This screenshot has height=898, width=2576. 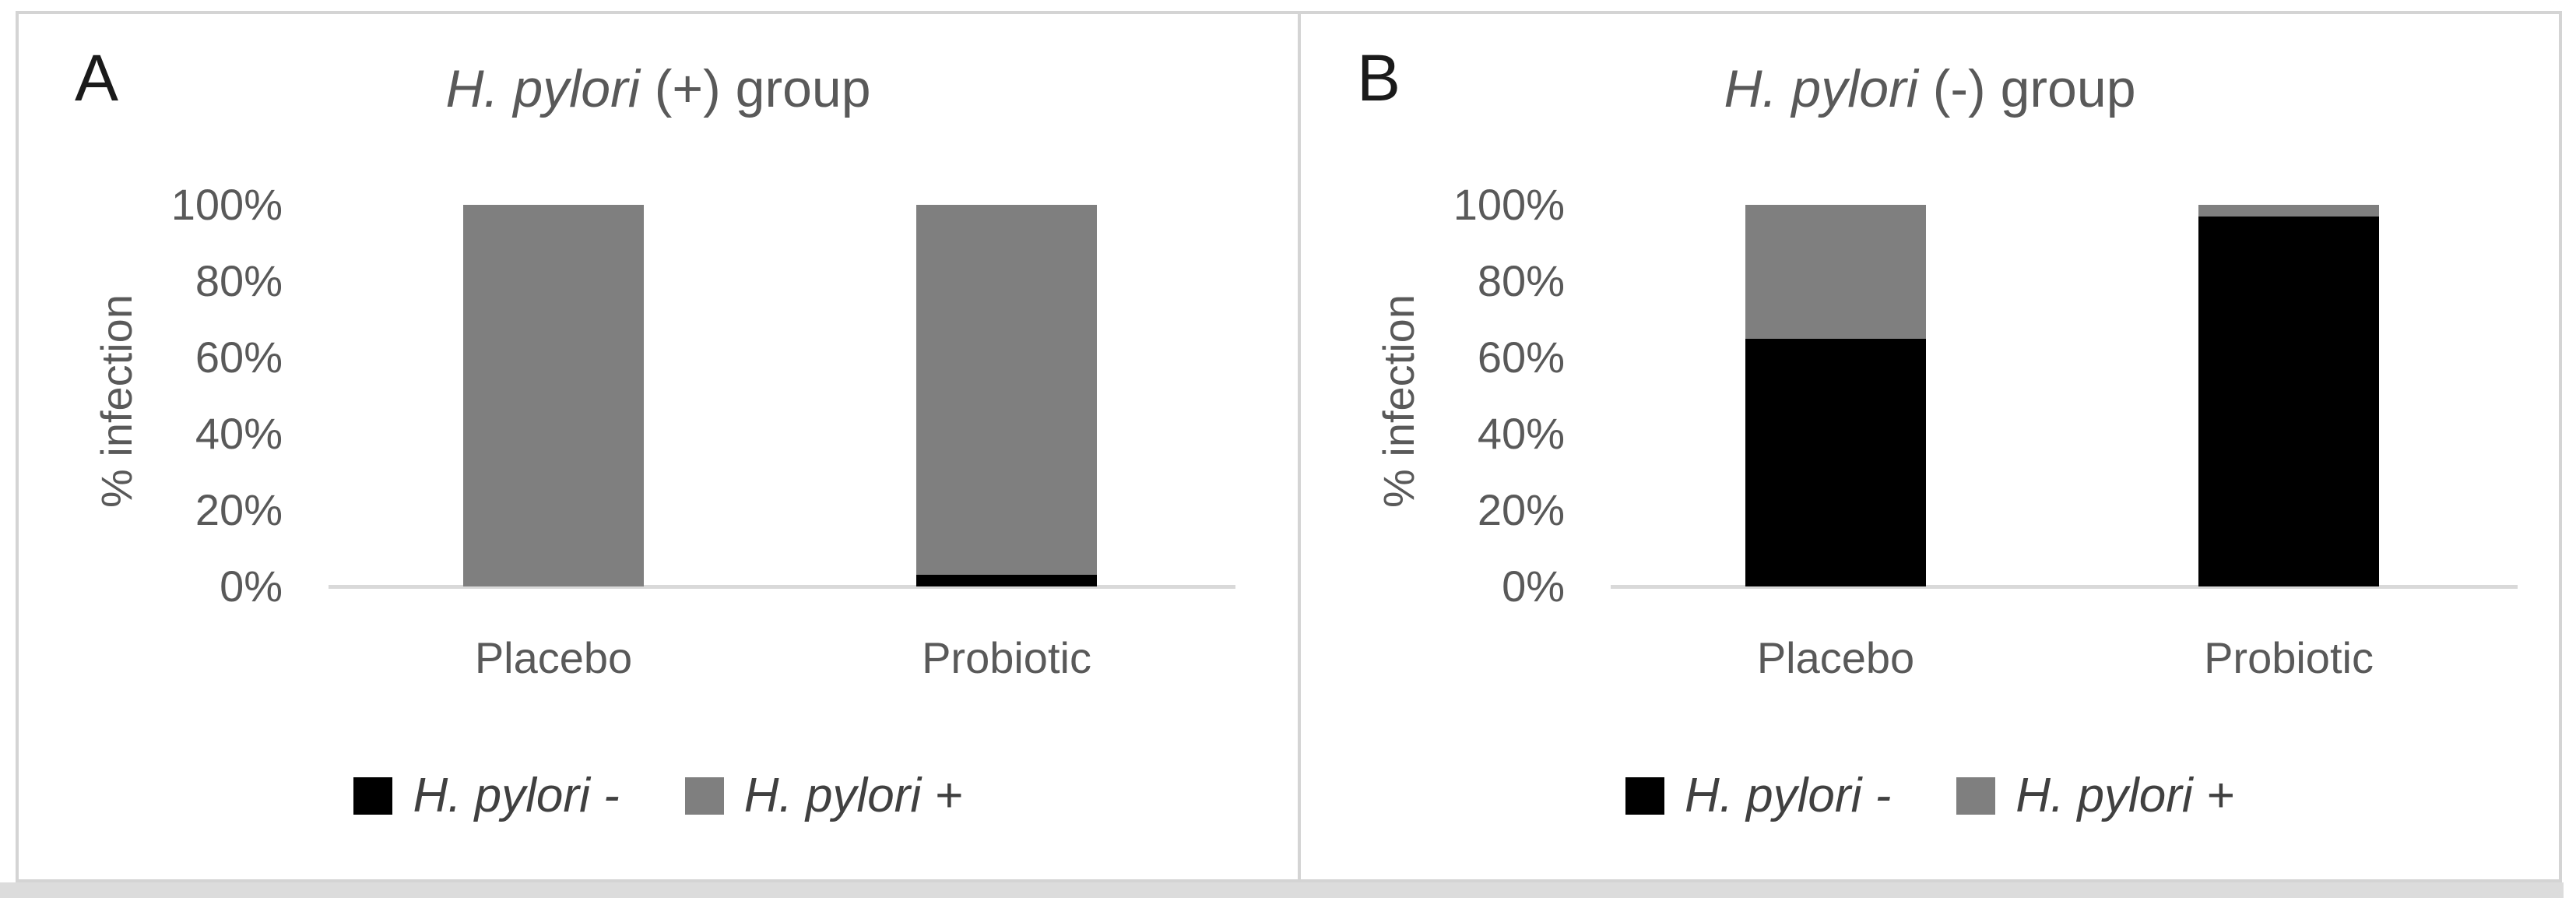 I want to click on panel-divider, so click(x=1299, y=446).